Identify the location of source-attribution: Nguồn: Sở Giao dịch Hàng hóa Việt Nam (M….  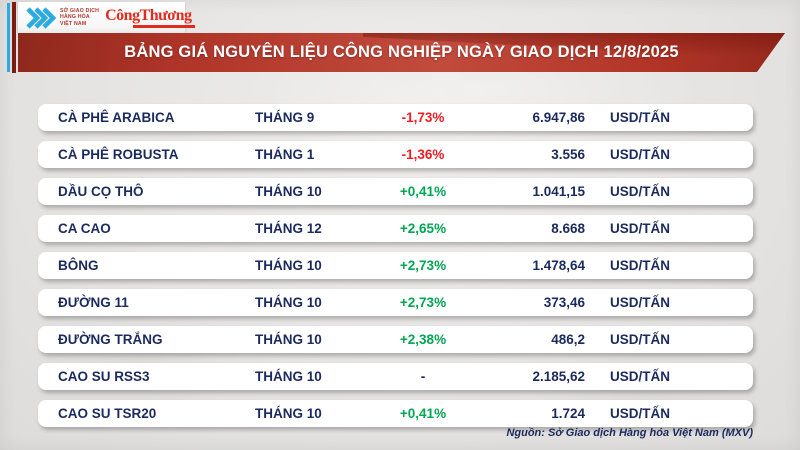
(629, 433).